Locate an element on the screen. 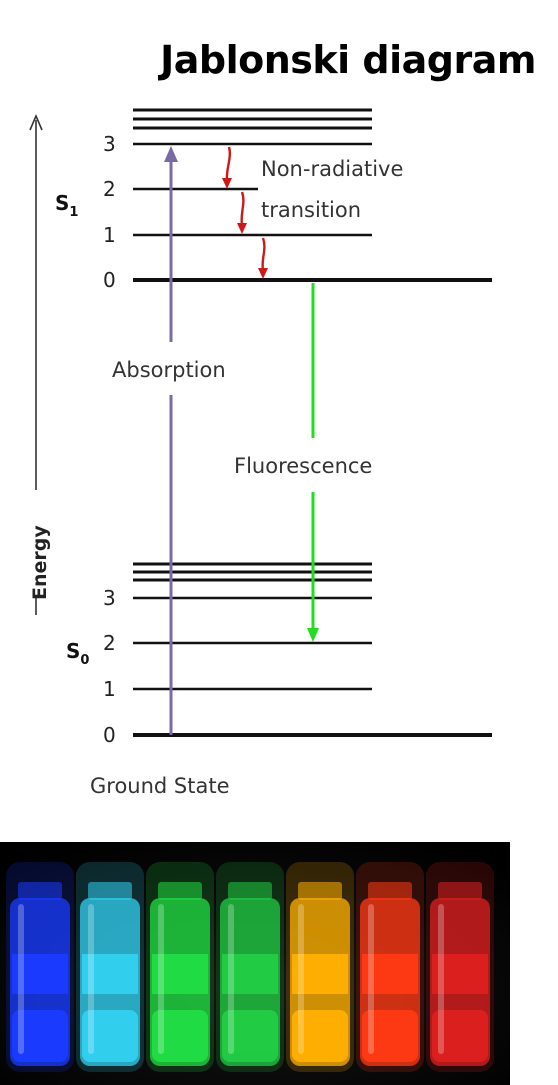 The width and height of the screenshot is (558, 1085). s0-level-number: 2 is located at coordinates (109, 643).